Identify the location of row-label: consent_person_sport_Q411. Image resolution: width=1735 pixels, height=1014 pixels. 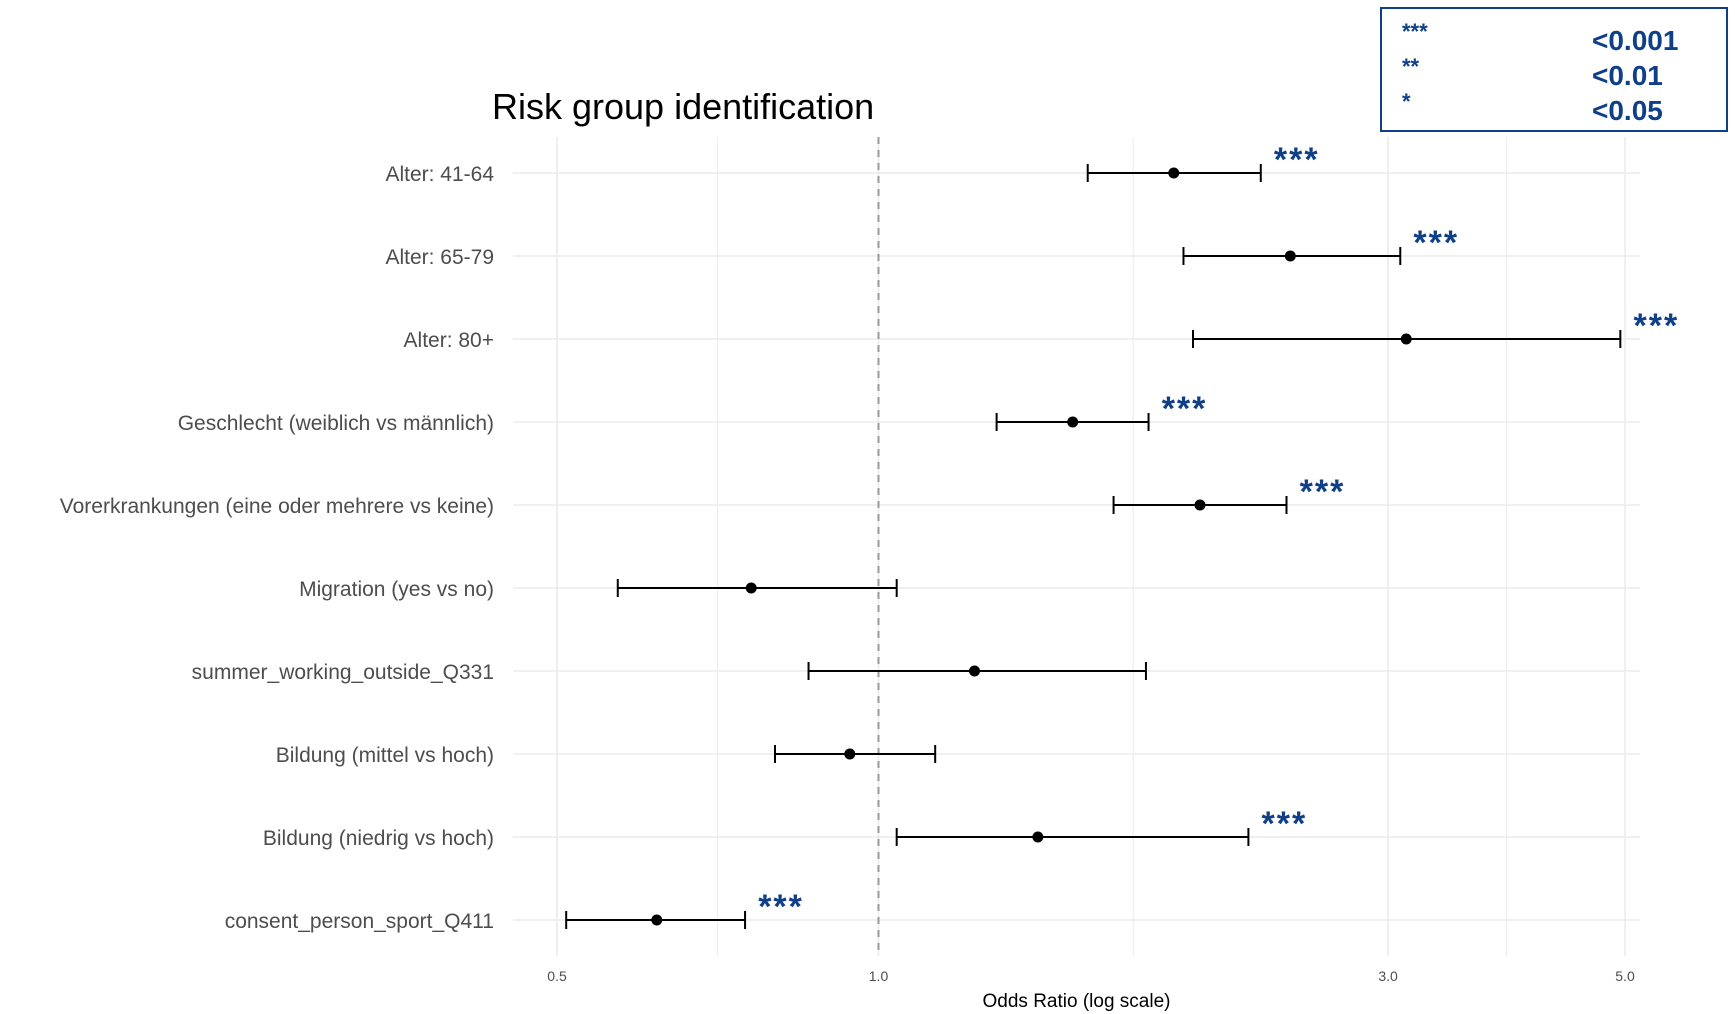
(359, 921).